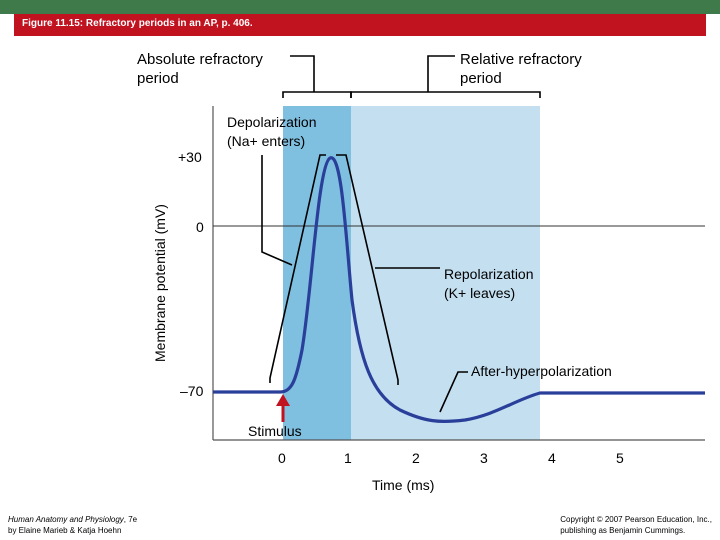 The width and height of the screenshot is (720, 540). I want to click on book-title: Human Anatomy and Physiology, so click(66, 519).